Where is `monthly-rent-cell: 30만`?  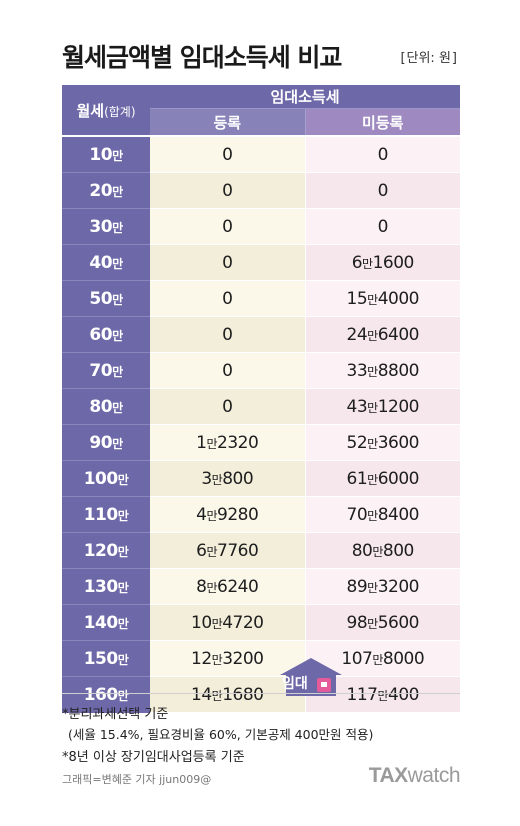
monthly-rent-cell: 30만 is located at coordinates (106, 226).